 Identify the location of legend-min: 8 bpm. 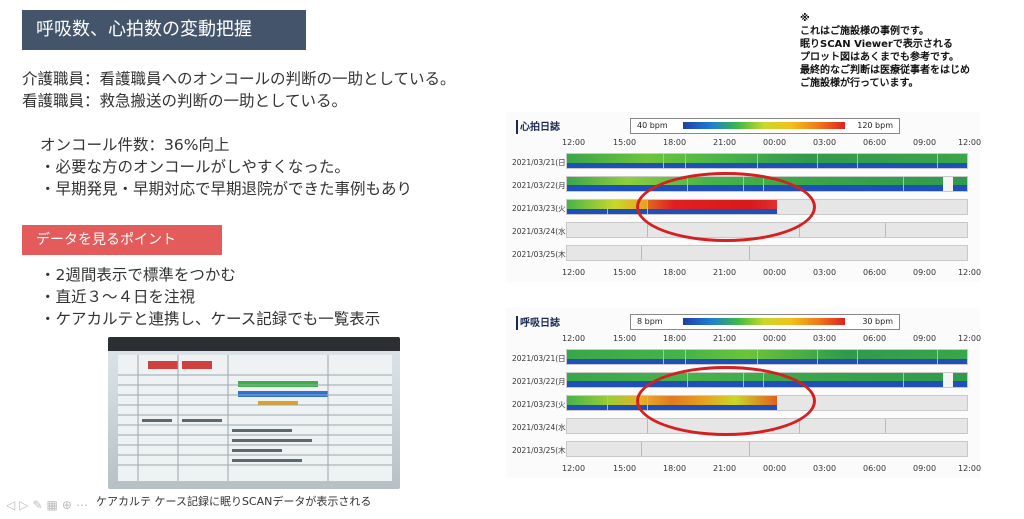
(650, 321).